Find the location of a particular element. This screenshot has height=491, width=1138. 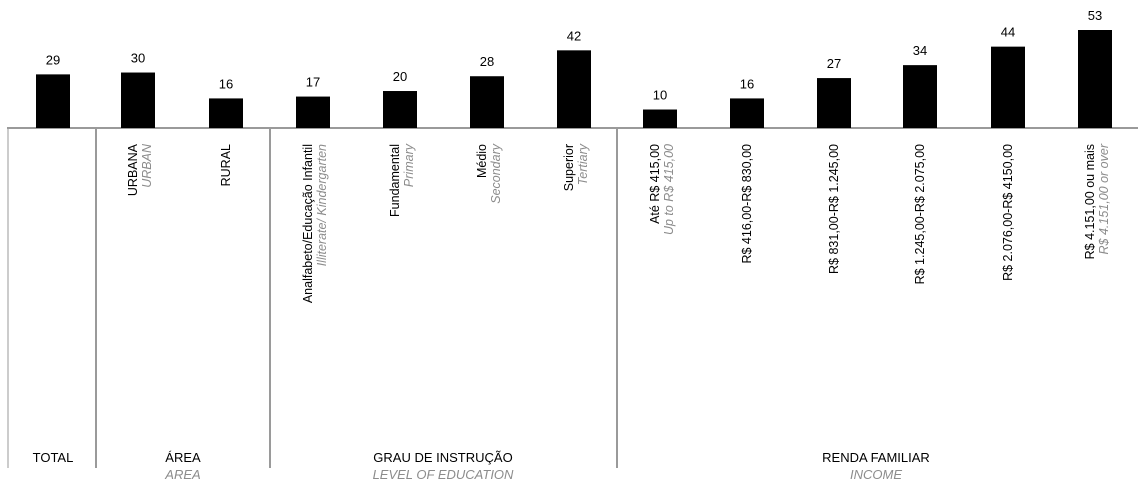

category-label-11: R$ 2.076,00-R$ 4150,00 is located at coordinates (1008, 212).